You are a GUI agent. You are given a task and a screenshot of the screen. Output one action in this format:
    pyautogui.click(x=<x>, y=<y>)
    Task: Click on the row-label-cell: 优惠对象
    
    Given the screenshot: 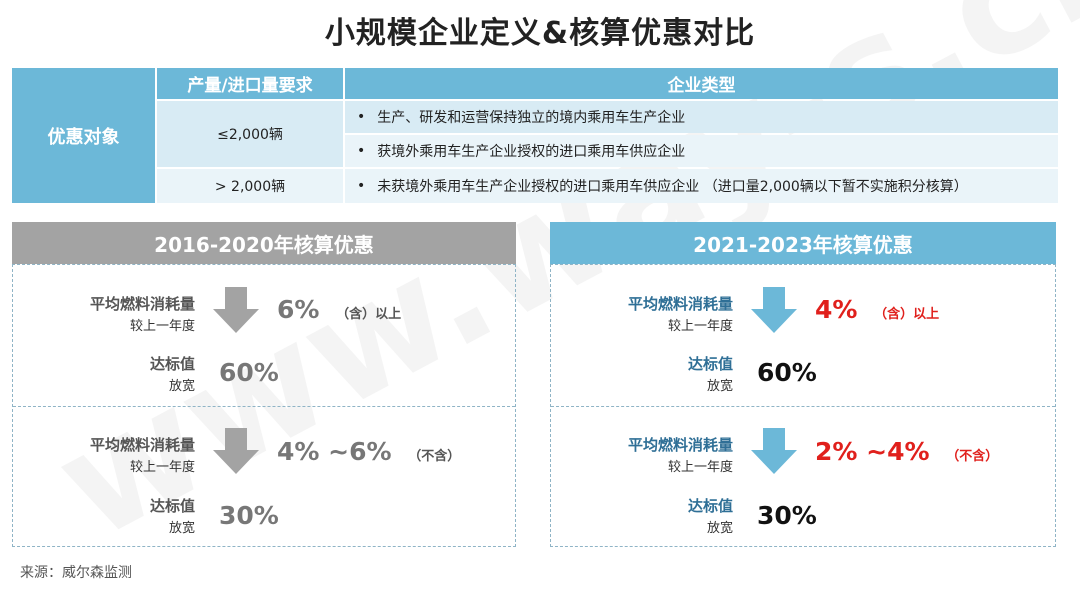 What is the action you would take?
    pyautogui.click(x=83, y=135)
    